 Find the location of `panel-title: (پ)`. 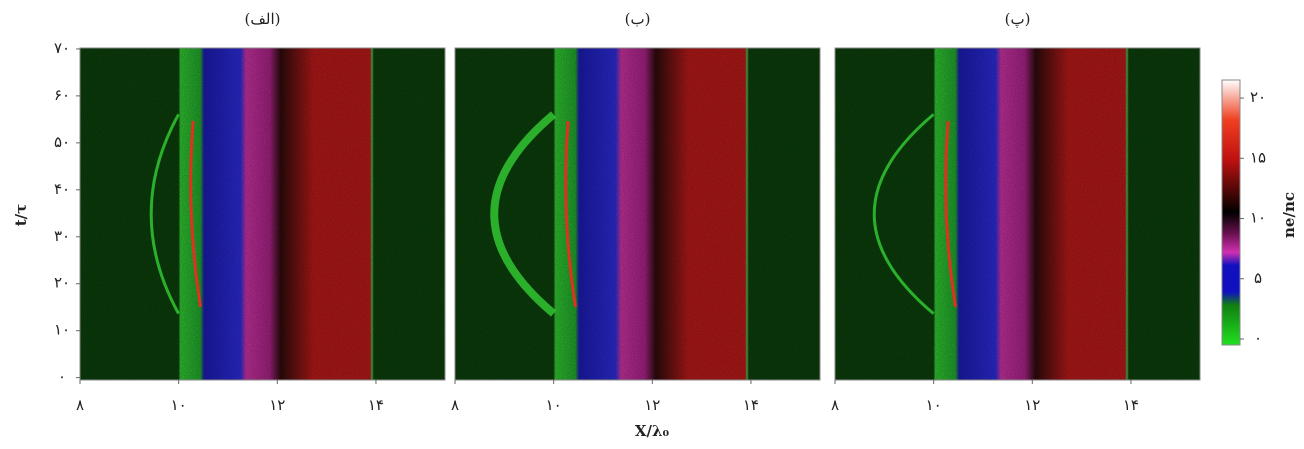

panel-title: (پ) is located at coordinates (1018, 19).